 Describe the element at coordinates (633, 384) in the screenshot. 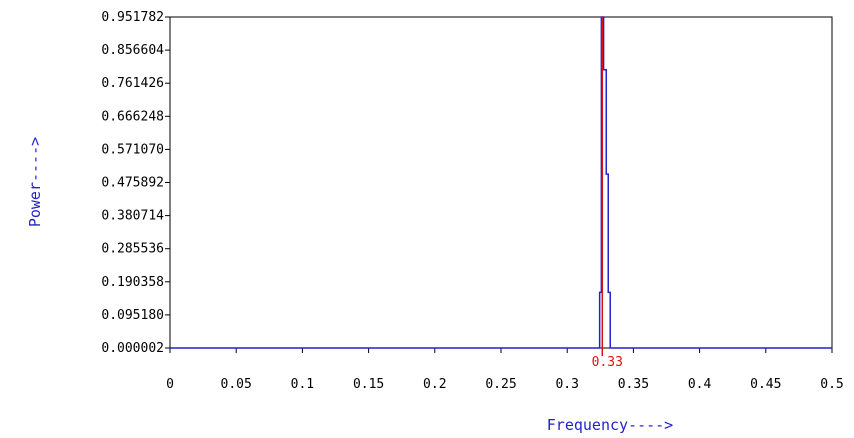

I see `x-tick-label: 0.35` at that location.